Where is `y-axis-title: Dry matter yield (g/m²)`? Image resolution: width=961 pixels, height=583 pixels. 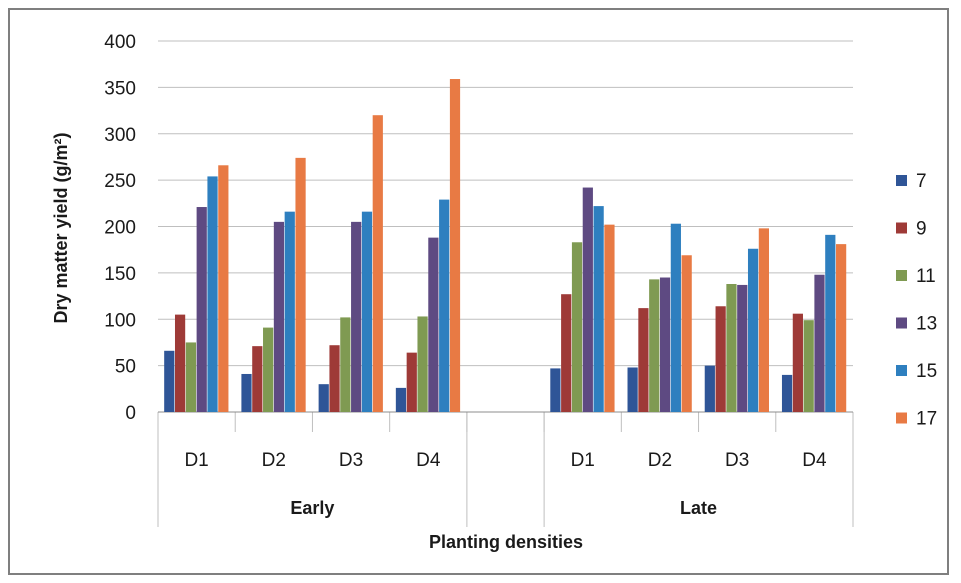
y-axis-title: Dry matter yield (g/m²) is located at coordinates (61, 227).